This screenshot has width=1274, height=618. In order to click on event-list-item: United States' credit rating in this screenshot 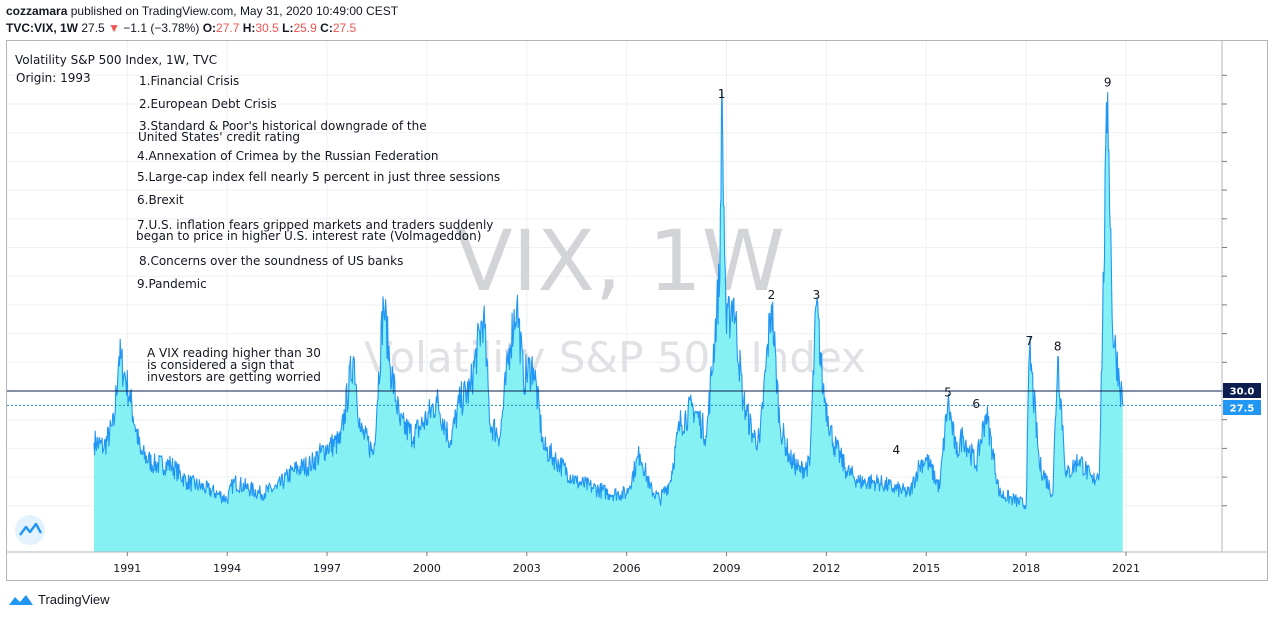, I will do `click(219, 137)`.